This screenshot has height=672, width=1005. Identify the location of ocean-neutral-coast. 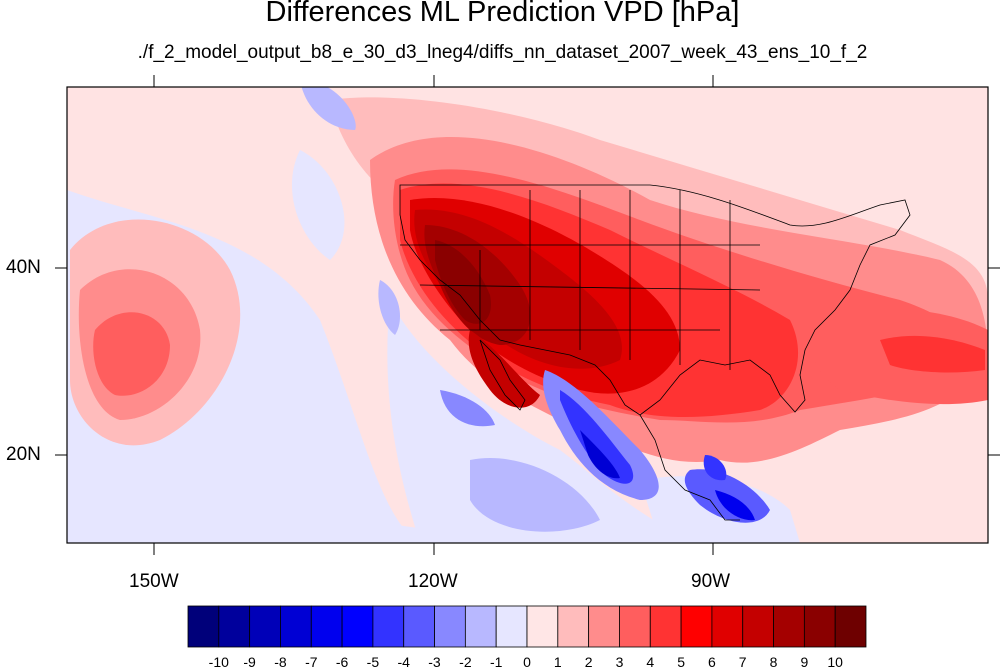
(318, 205).